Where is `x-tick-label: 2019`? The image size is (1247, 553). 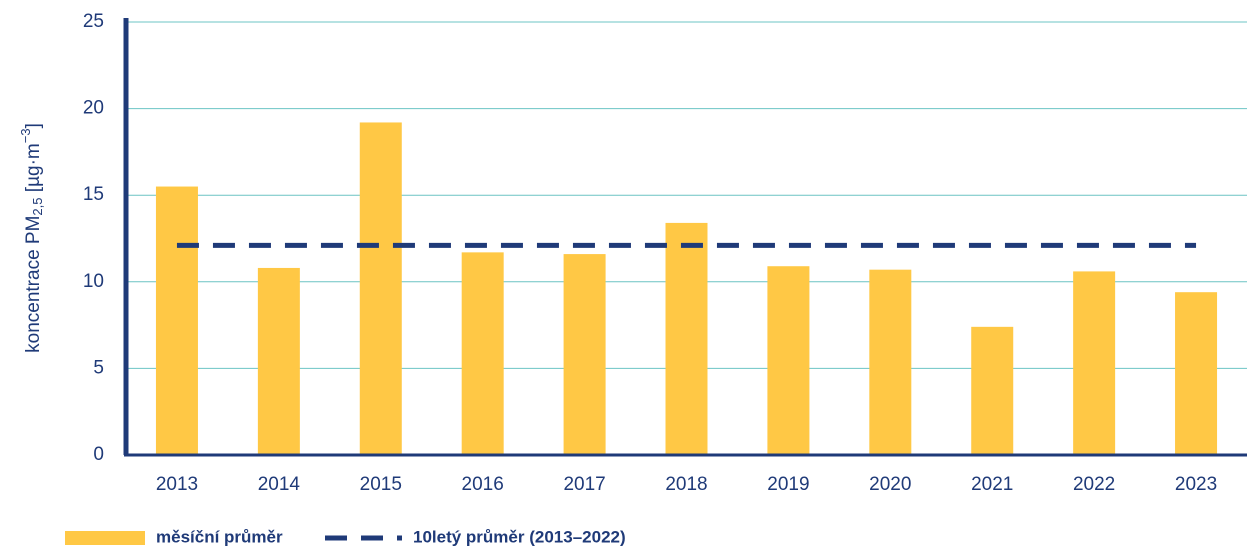 x-tick-label: 2019 is located at coordinates (788, 484).